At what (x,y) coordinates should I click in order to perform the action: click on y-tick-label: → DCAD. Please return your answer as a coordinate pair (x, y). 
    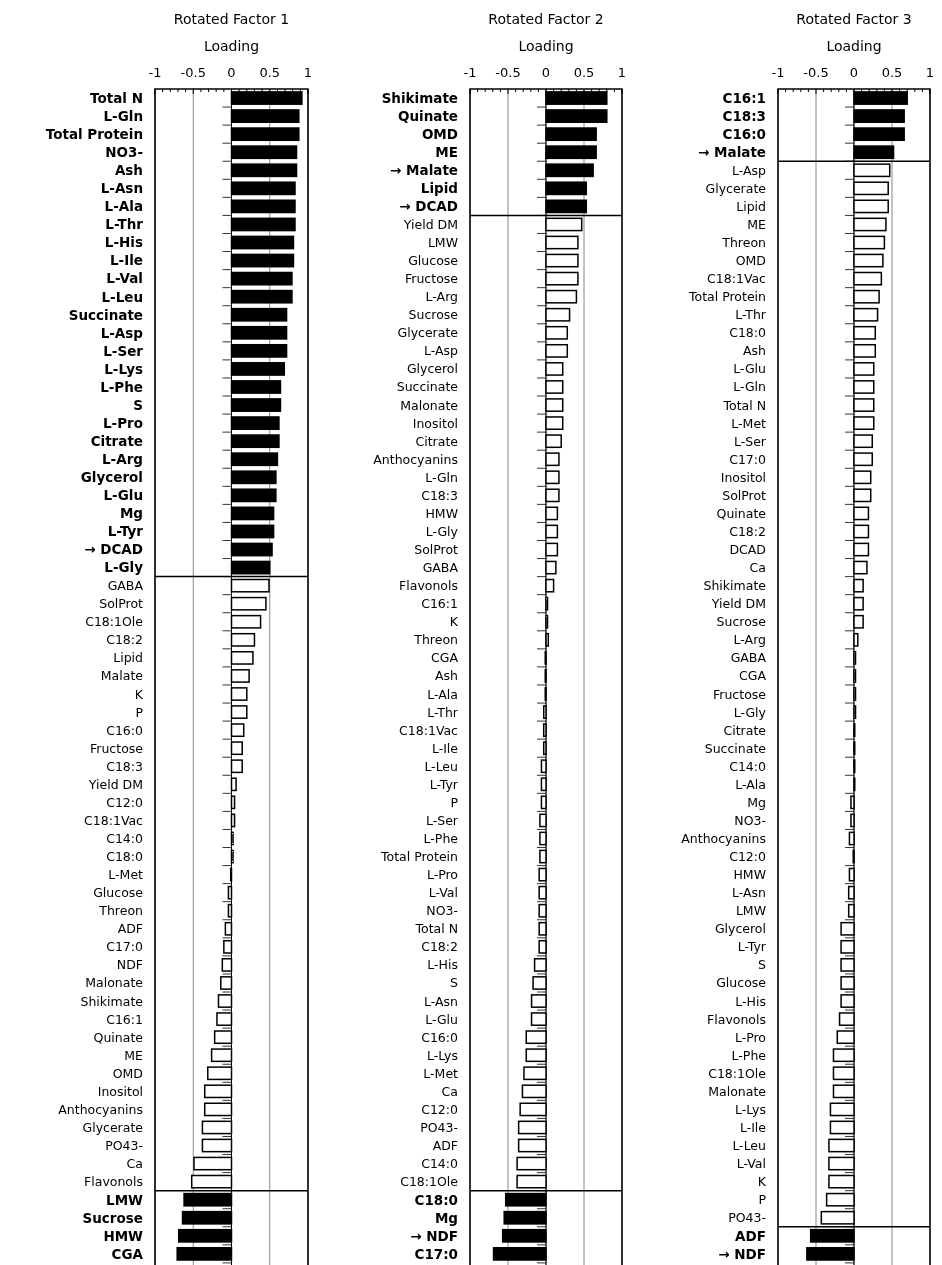
    Looking at the image, I should click on (428, 206).